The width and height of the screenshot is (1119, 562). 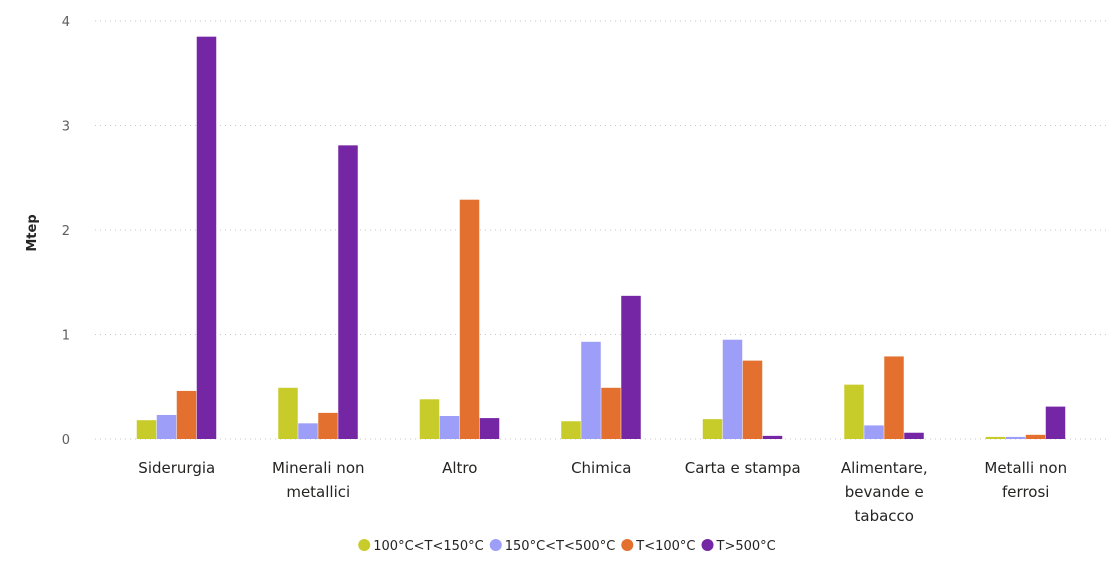 I want to click on legend-label: T>500°C, so click(x=746, y=546).